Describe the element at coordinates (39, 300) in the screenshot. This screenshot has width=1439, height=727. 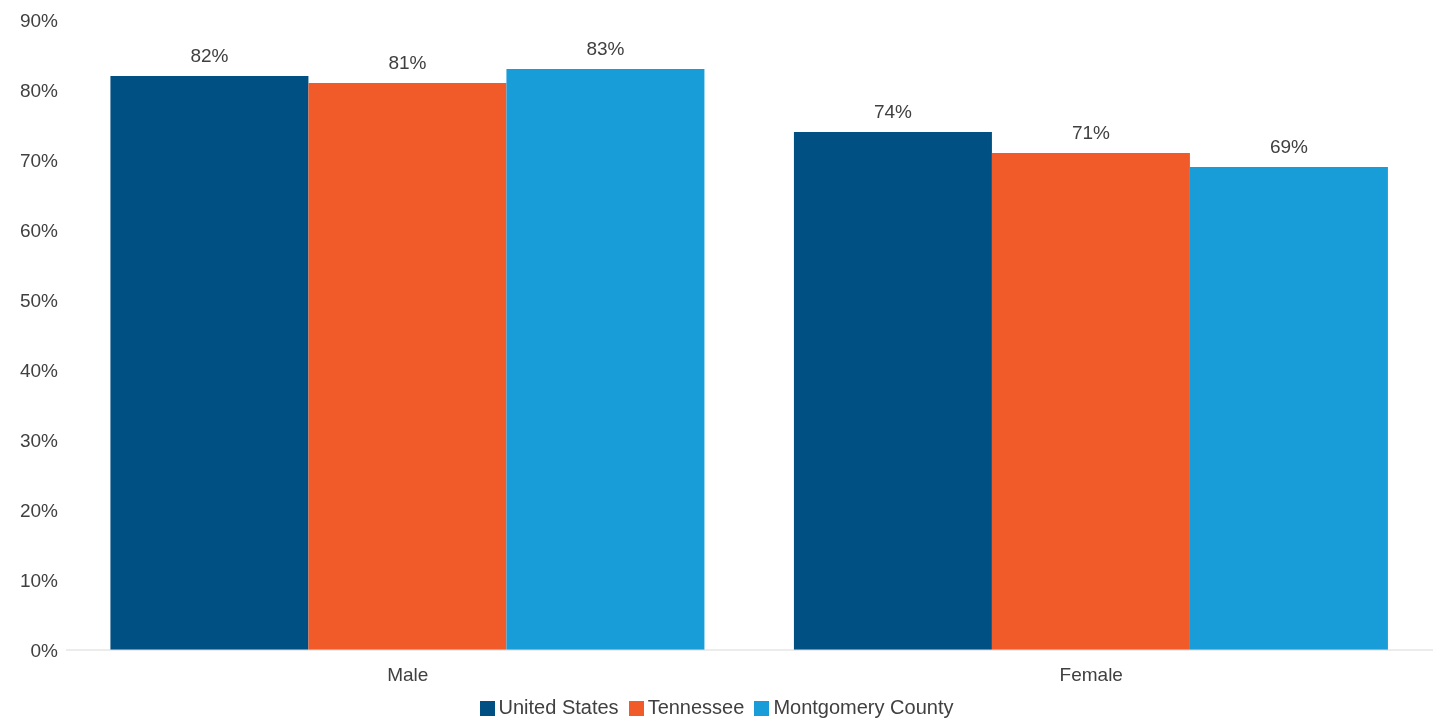
I see `y-tick-label: 50%` at that location.